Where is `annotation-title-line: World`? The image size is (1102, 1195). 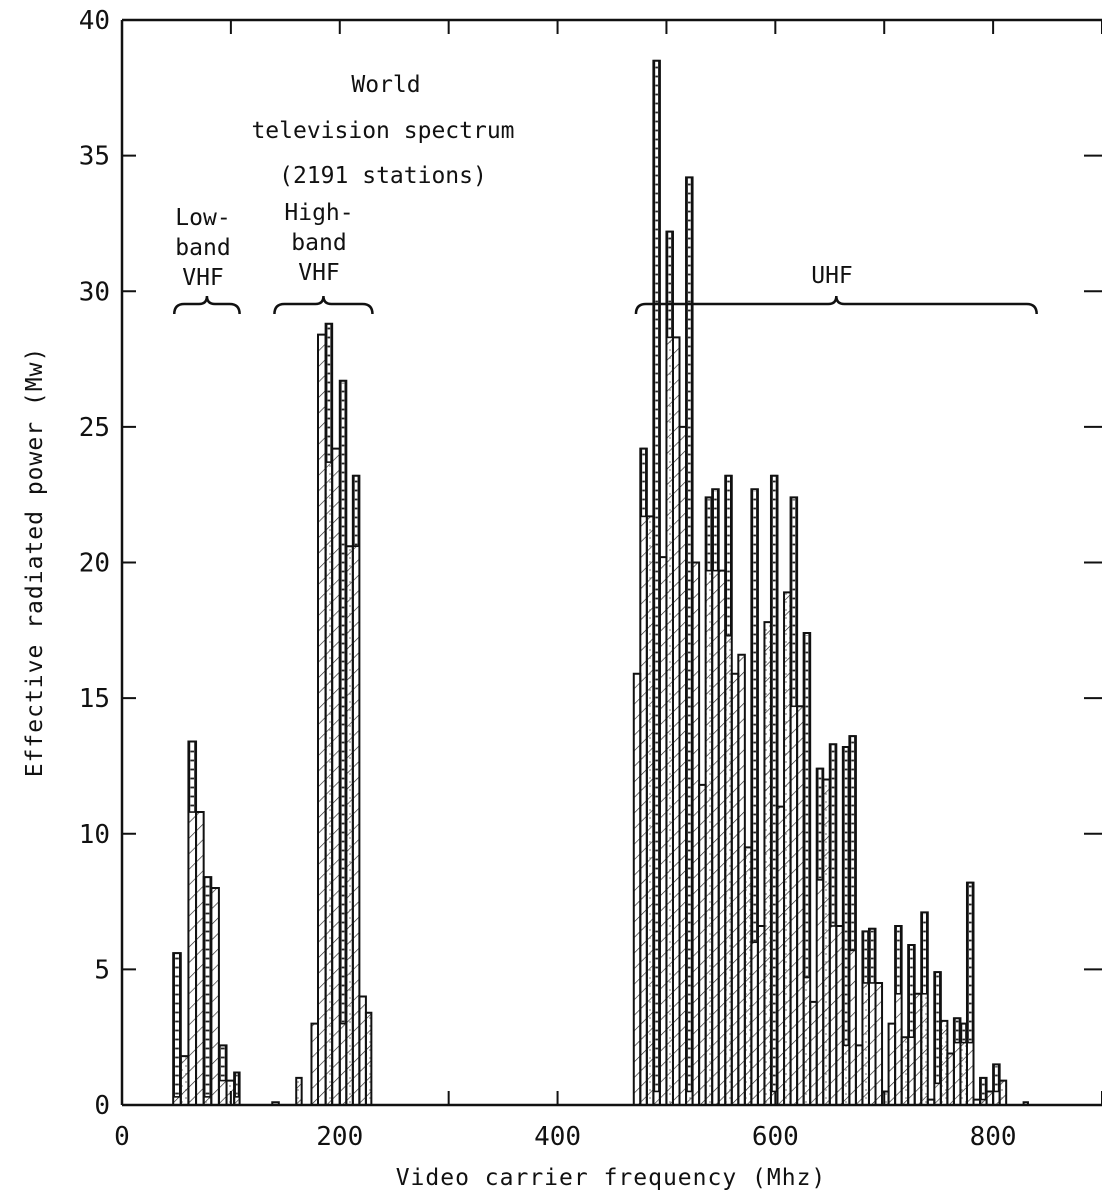 annotation-title-line: World is located at coordinates (385, 85).